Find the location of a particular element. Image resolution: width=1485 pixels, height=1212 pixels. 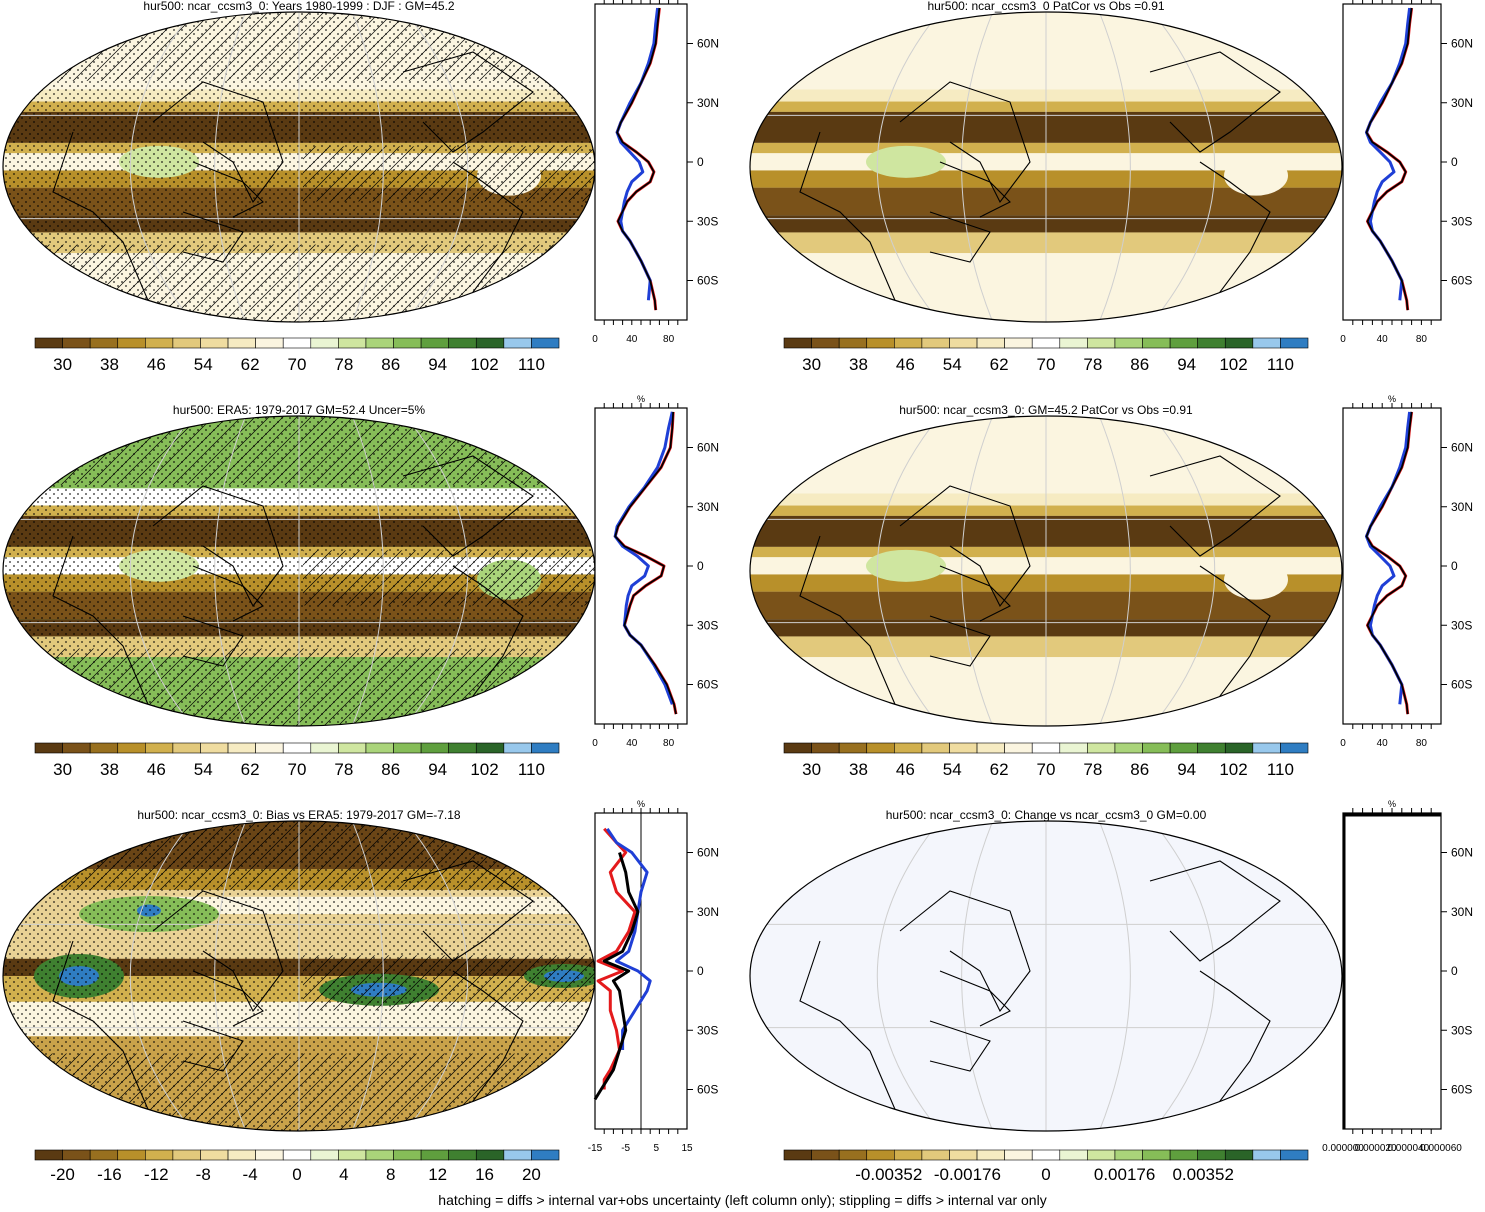

zonal-profile-p3: % 60N 30N 0 30S 60S 0 40 80 is located at coordinates (655, 571).